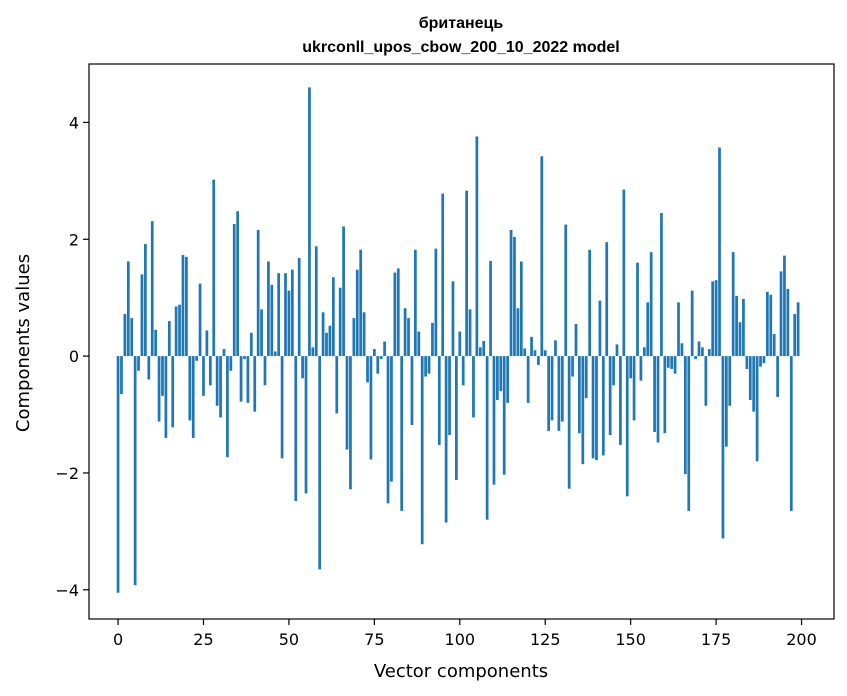 This screenshot has width=847, height=696. Describe the element at coordinates (118, 639) in the screenshot. I see `x-tick-label: 0` at that location.